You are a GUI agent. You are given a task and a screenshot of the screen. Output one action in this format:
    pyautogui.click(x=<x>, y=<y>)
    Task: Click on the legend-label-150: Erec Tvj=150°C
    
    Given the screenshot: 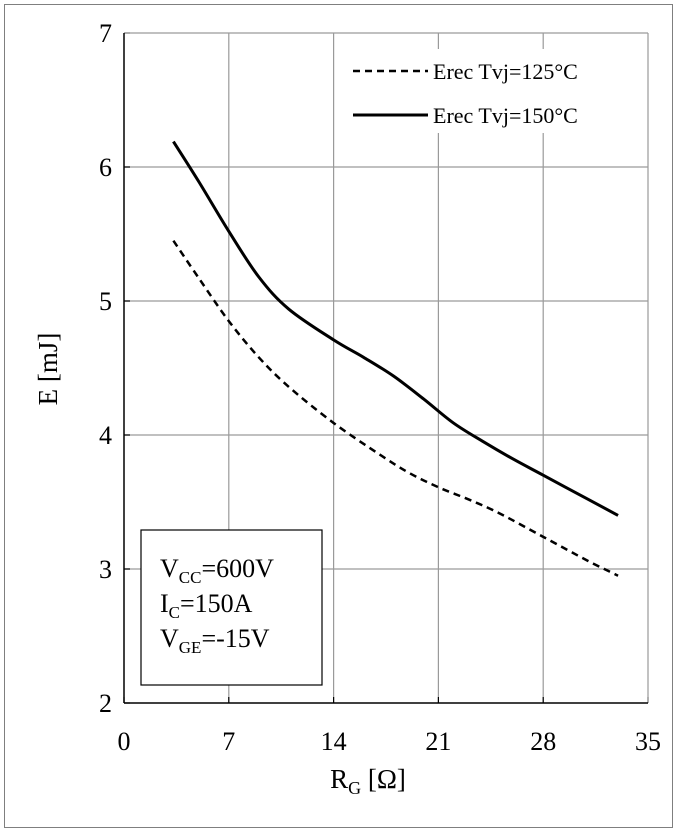 What is the action you would take?
    pyautogui.click(x=505, y=115)
    